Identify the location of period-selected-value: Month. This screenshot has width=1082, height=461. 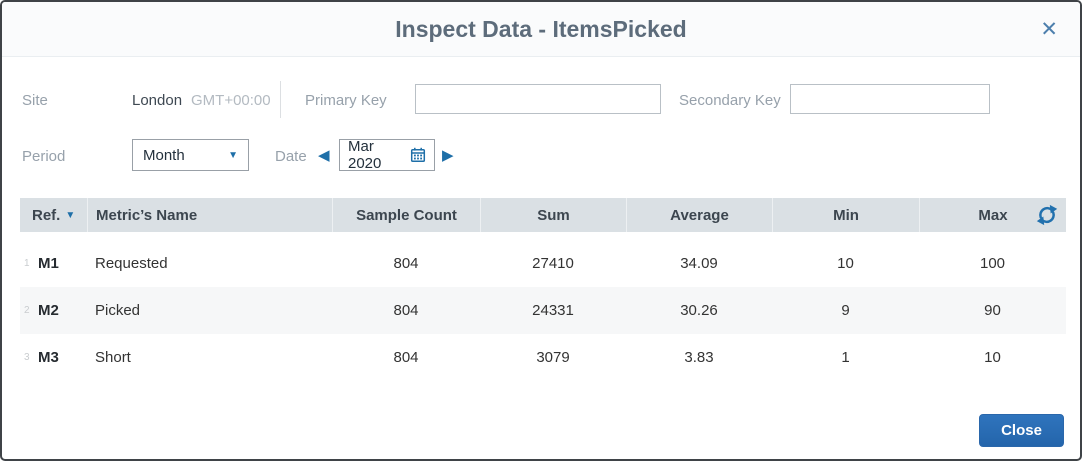
(164, 155).